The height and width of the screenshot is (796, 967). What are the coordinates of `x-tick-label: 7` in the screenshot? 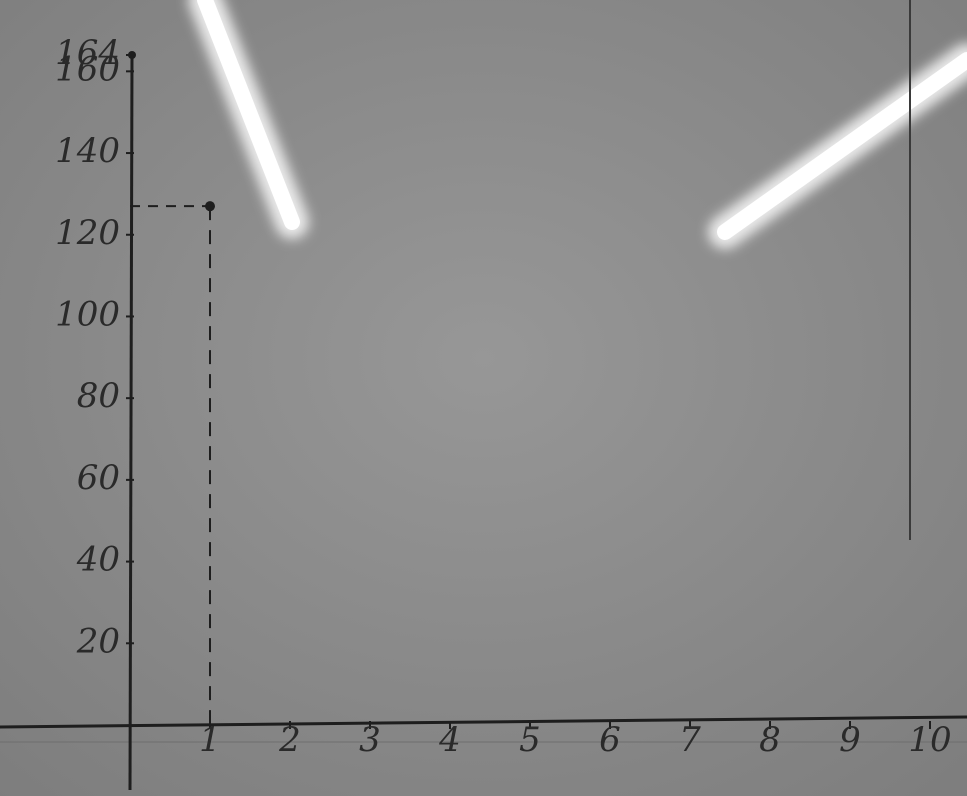 It's located at (690, 740).